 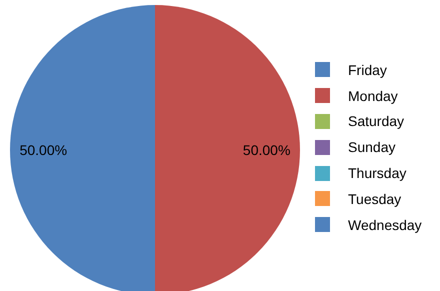 What do you see at coordinates (377, 173) in the screenshot?
I see `legend-label: Thursday` at bounding box center [377, 173].